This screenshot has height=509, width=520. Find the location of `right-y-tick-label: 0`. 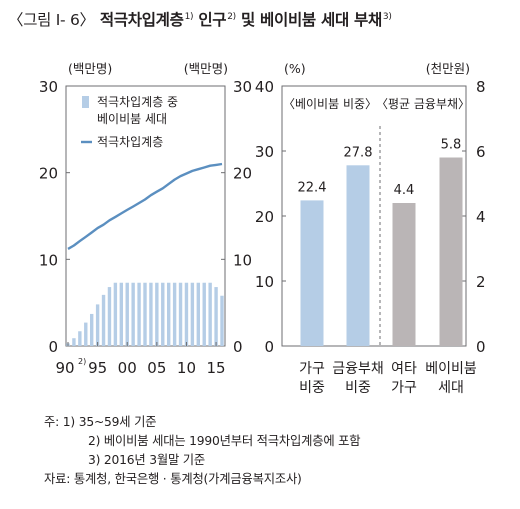

right-y-tick-label: 0 is located at coordinates (238, 347).